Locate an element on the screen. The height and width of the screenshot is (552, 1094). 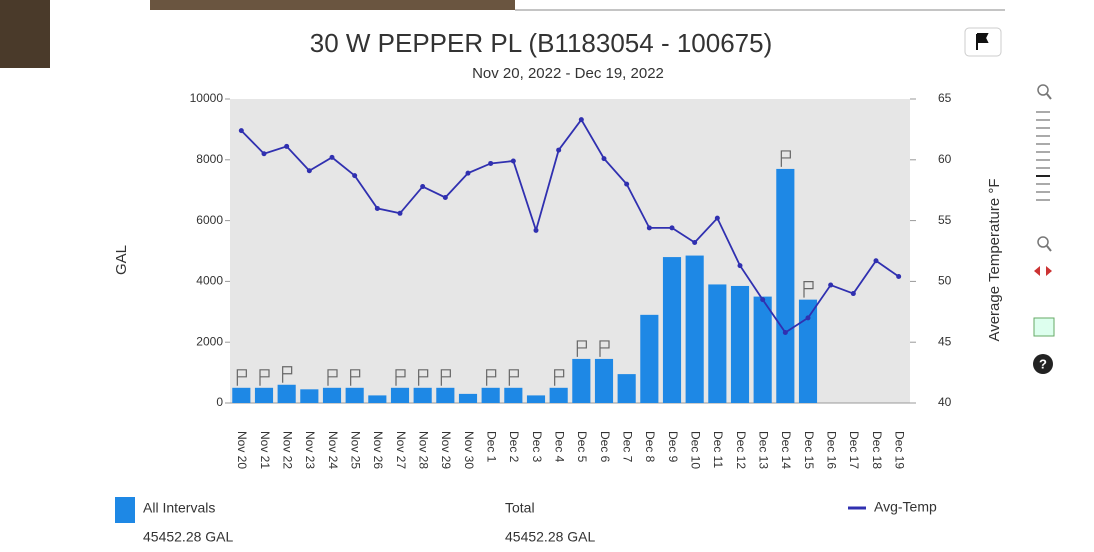
y2-axis-label: Average Temperature °F is located at coordinates (994, 259).